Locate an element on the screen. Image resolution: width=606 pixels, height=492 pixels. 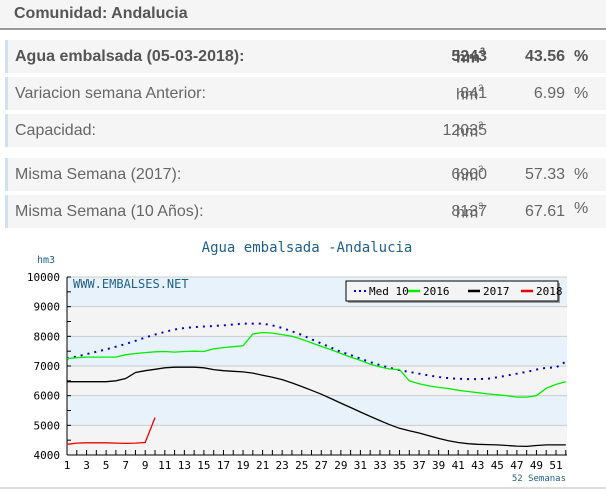
x-axis-caption: 52 Semanas is located at coordinates (539, 479).